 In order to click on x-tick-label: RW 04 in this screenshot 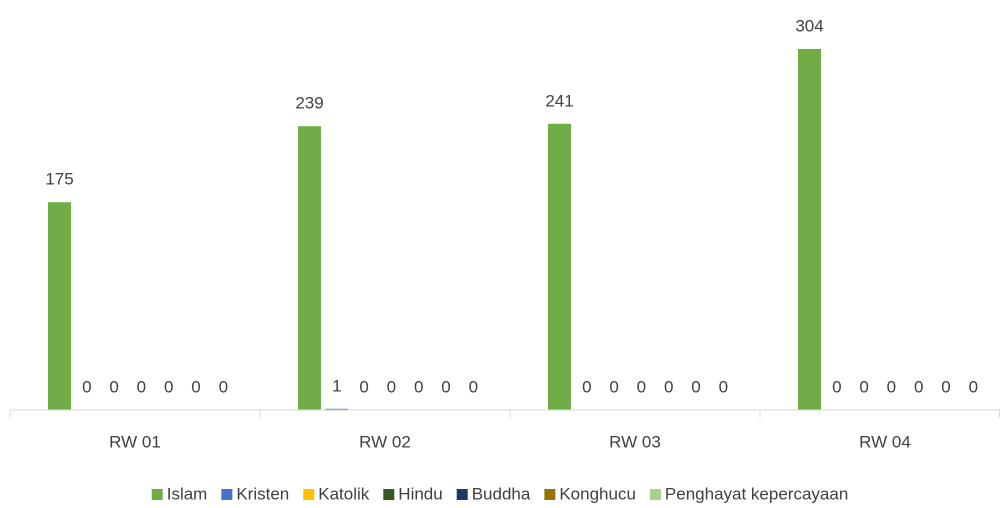, I will do `click(885, 441)`.